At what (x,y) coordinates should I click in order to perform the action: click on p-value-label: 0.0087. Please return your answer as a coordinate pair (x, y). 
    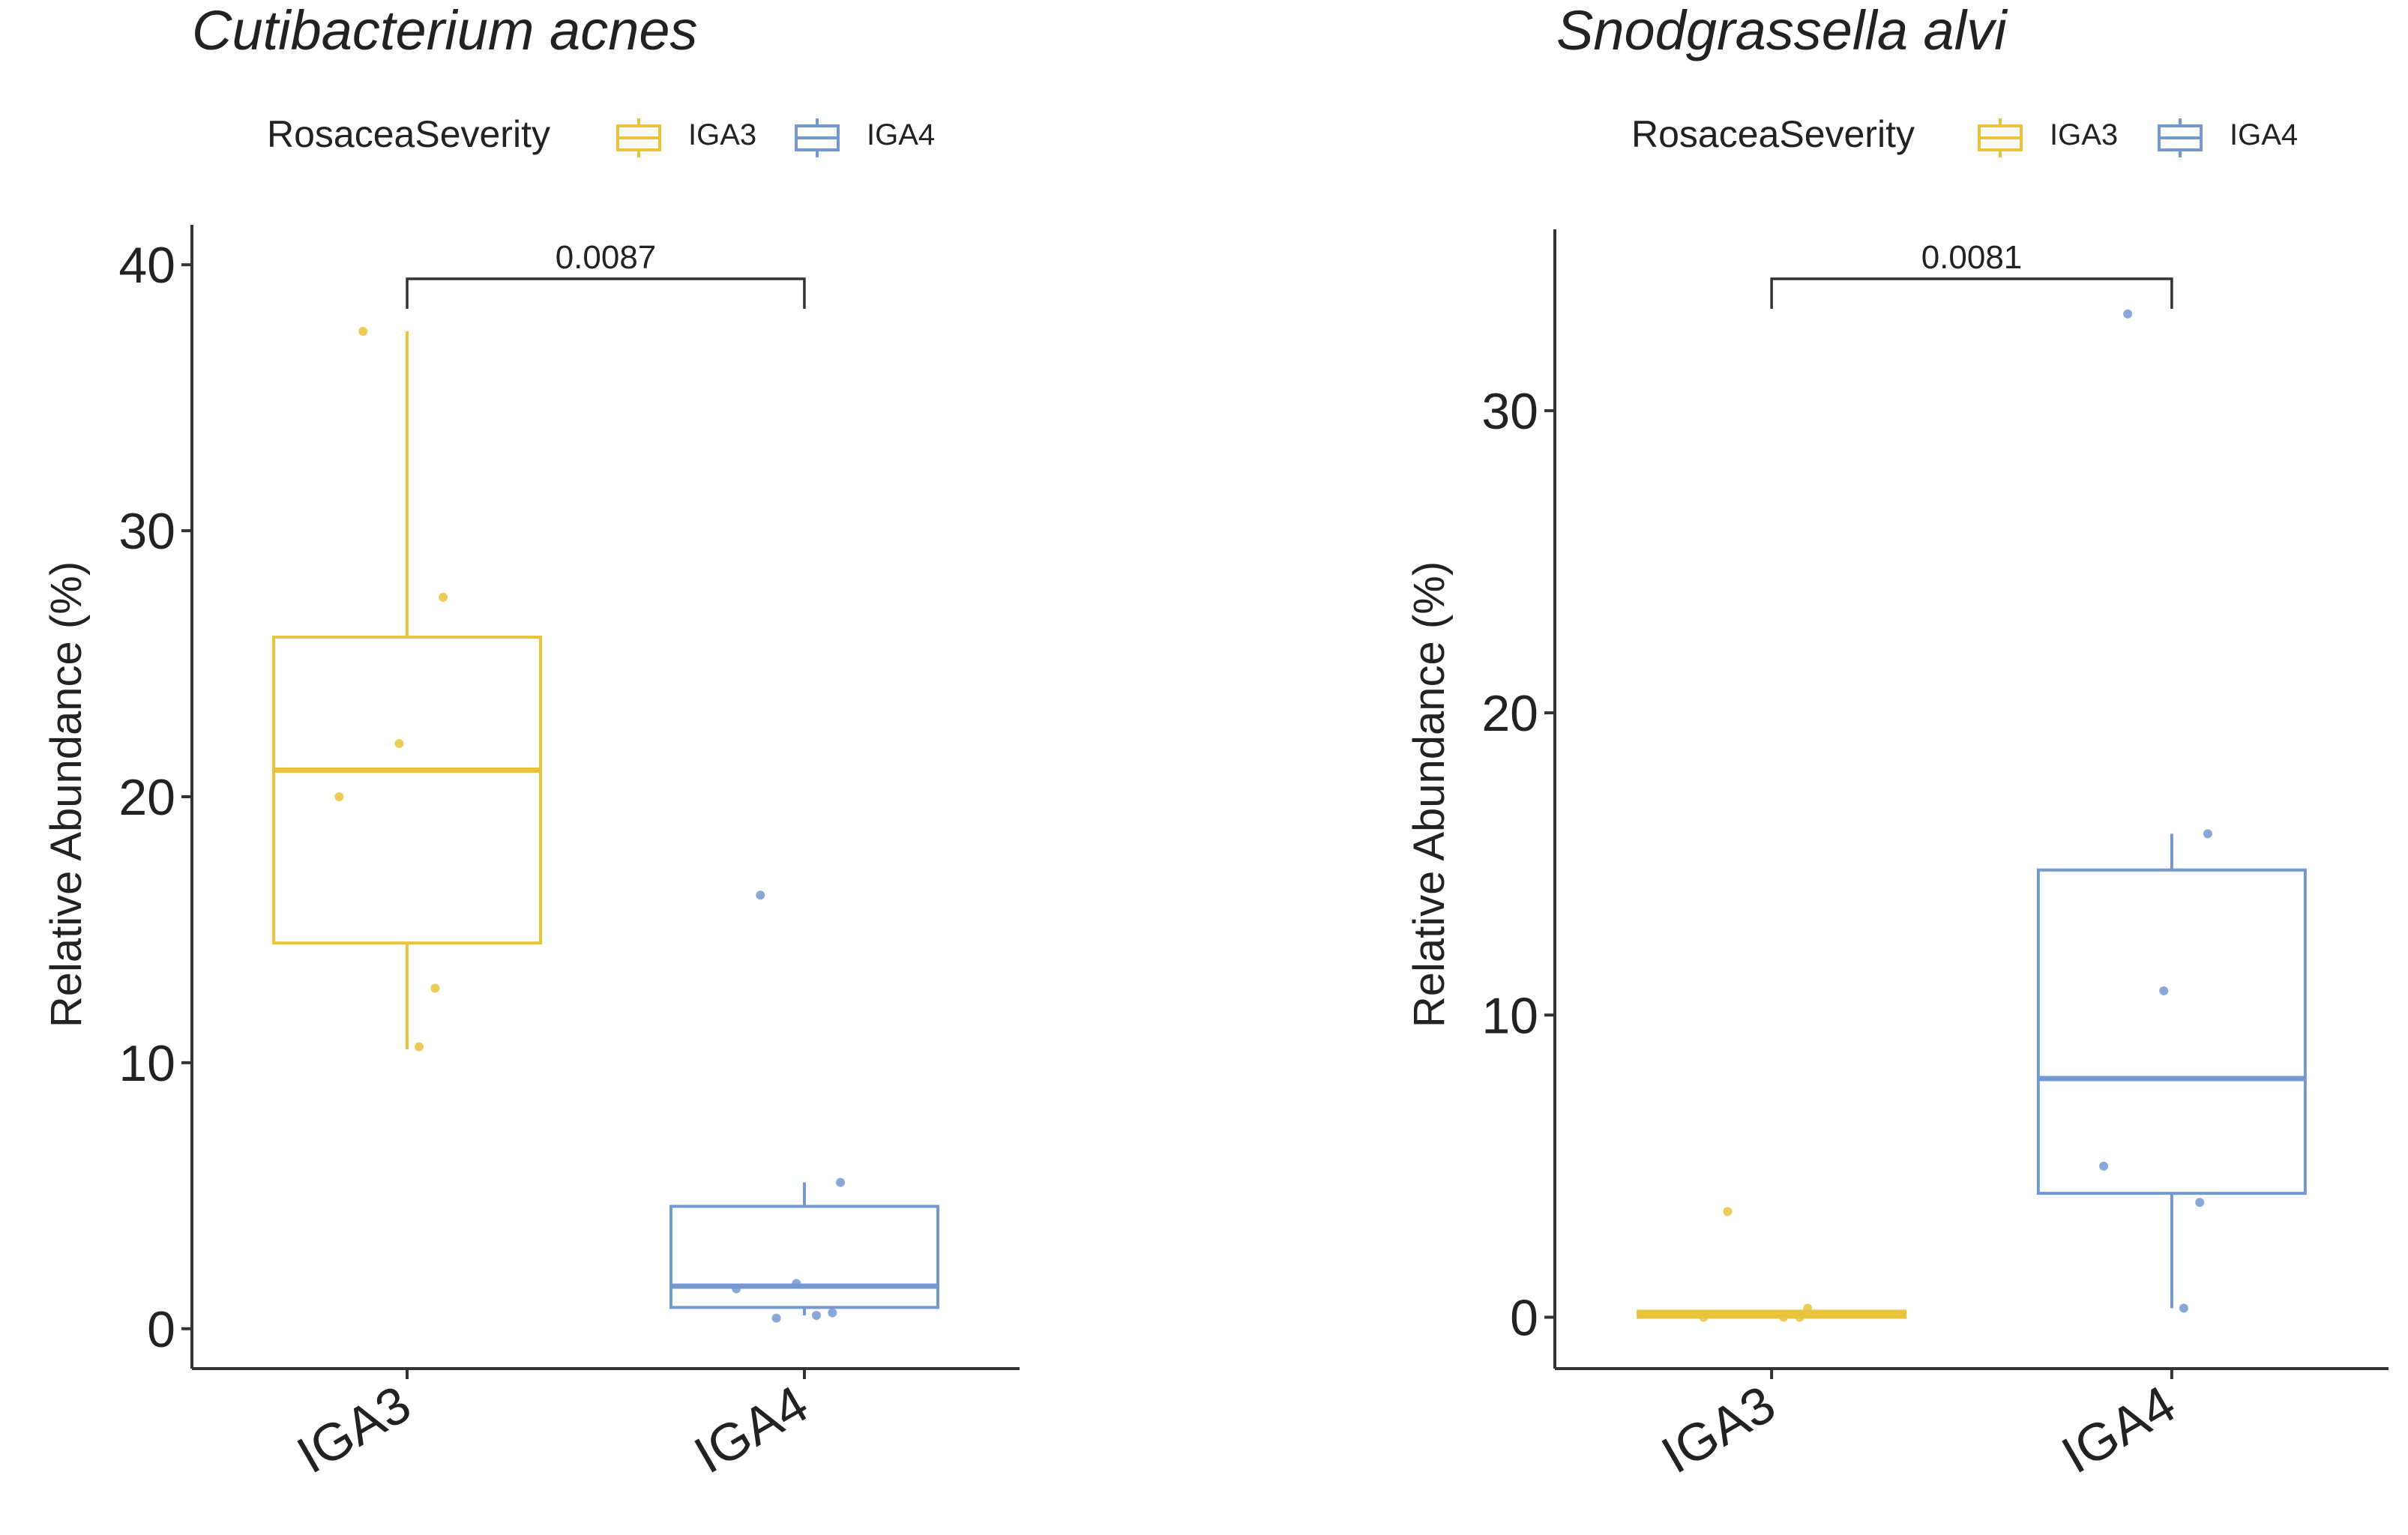
    Looking at the image, I should click on (606, 258).